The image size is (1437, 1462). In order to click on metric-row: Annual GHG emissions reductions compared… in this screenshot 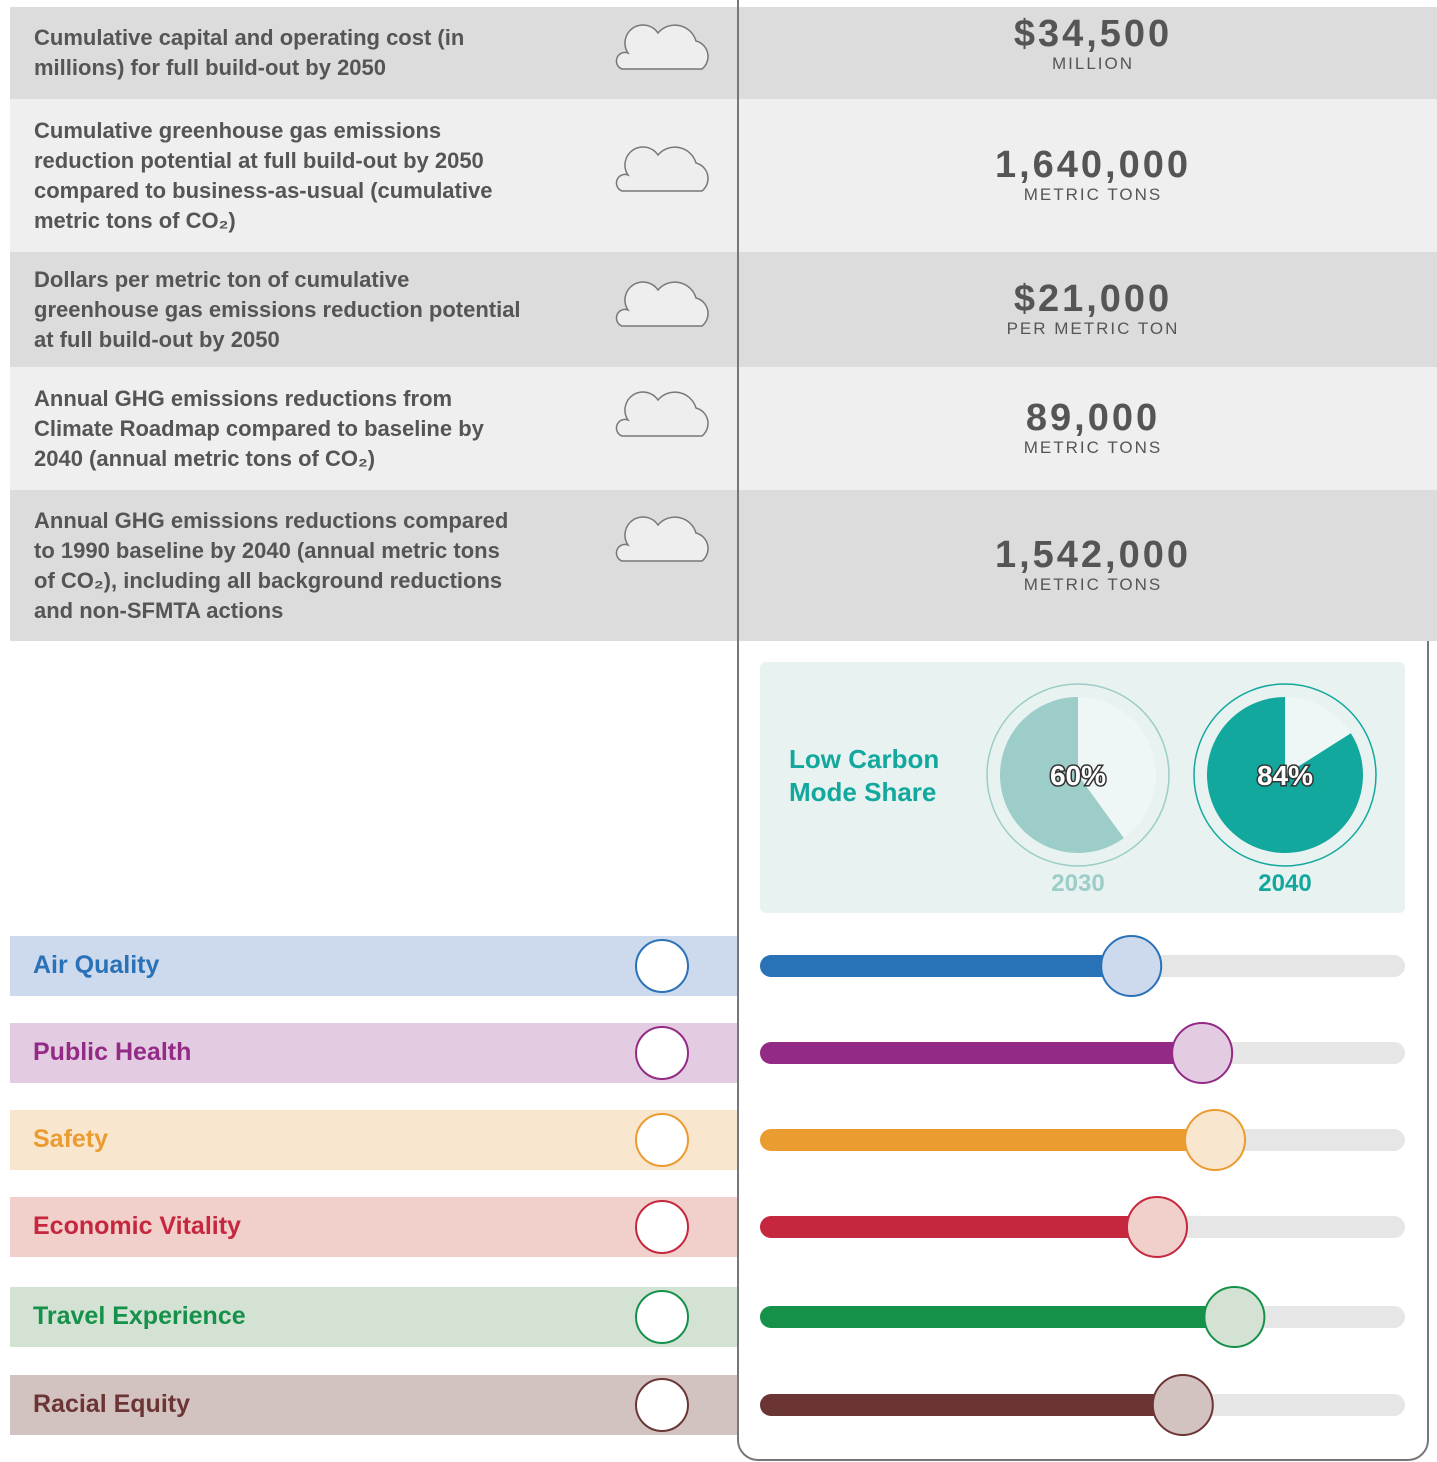, I will do `click(723, 565)`.